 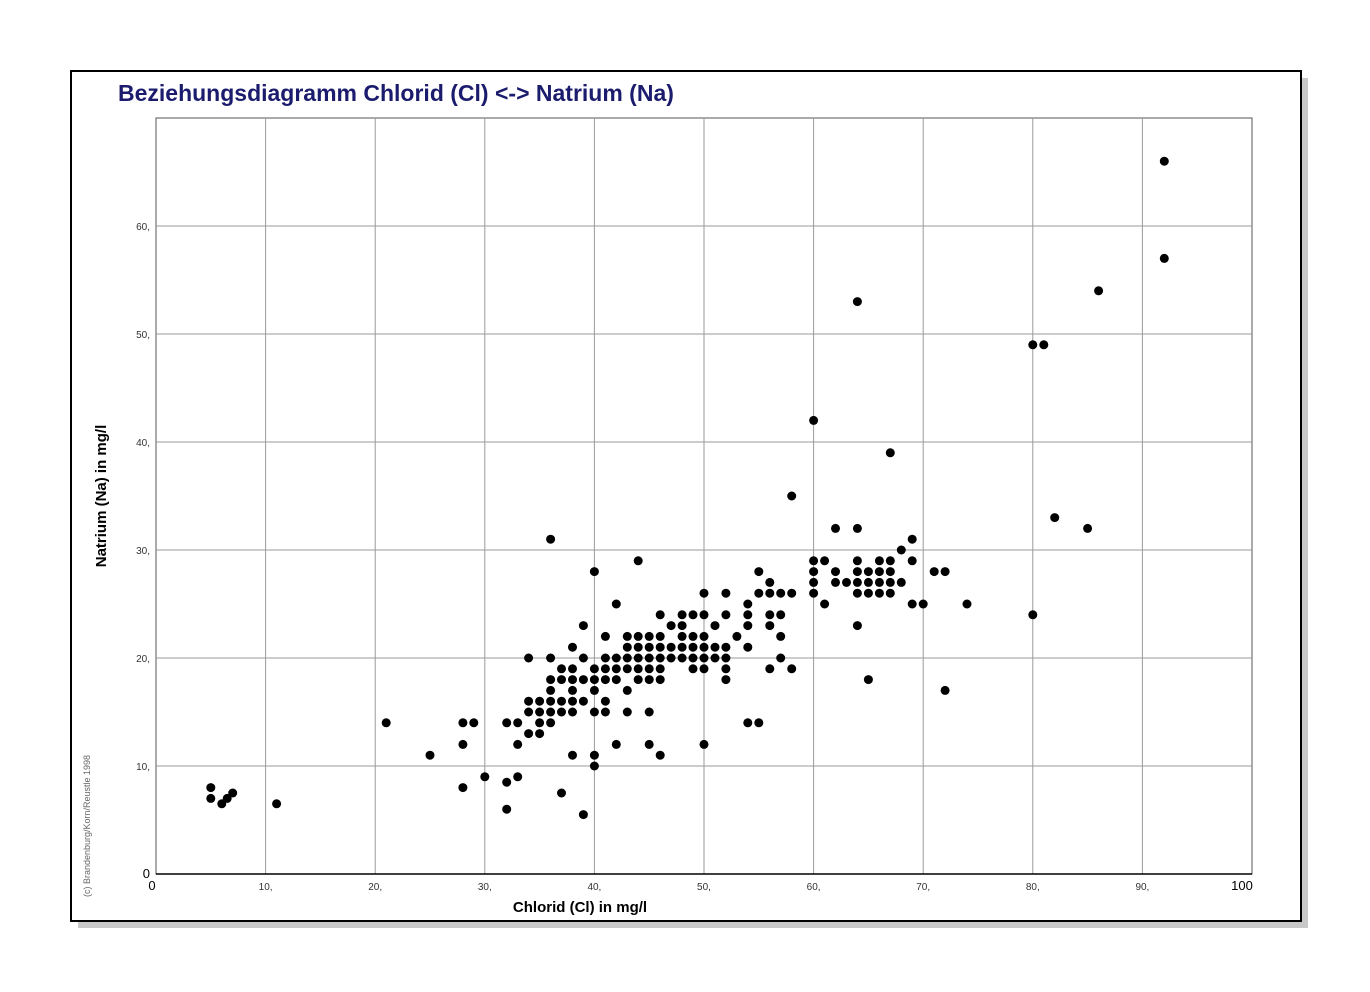 I want to click on credit-text: (c) Brandenburg/Korn/Reustle 1998, so click(x=87, y=826).